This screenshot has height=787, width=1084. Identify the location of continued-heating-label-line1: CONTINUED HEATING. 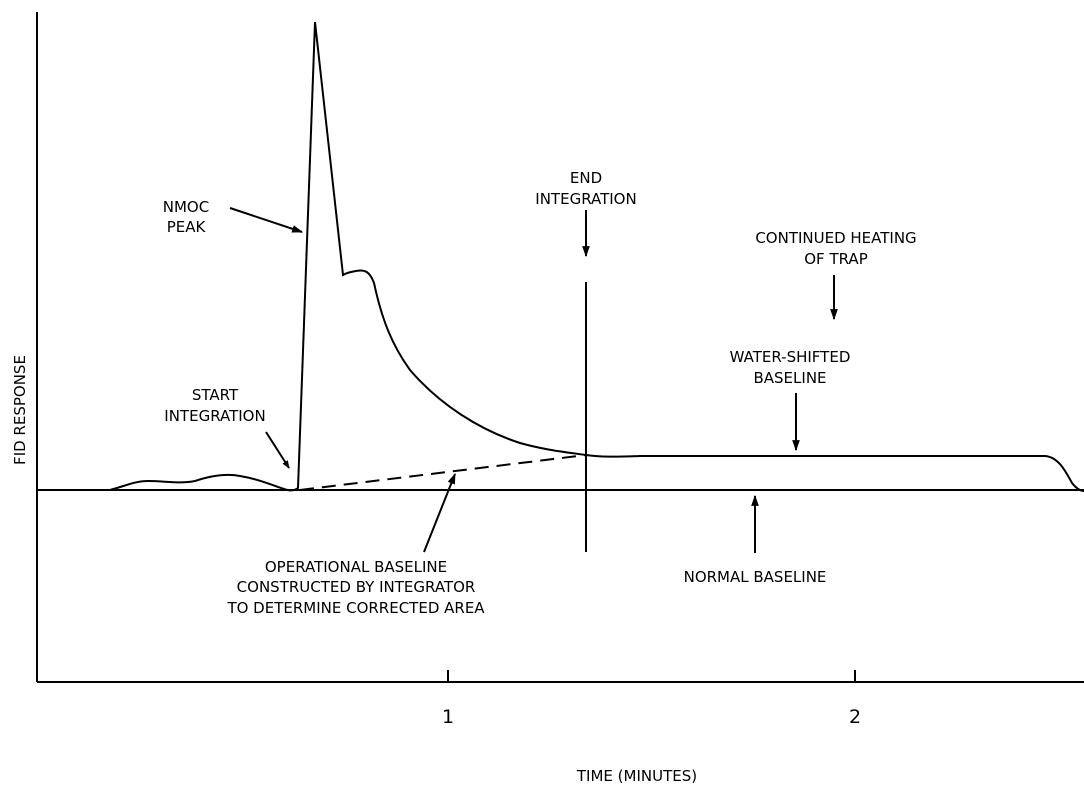
(835, 238).